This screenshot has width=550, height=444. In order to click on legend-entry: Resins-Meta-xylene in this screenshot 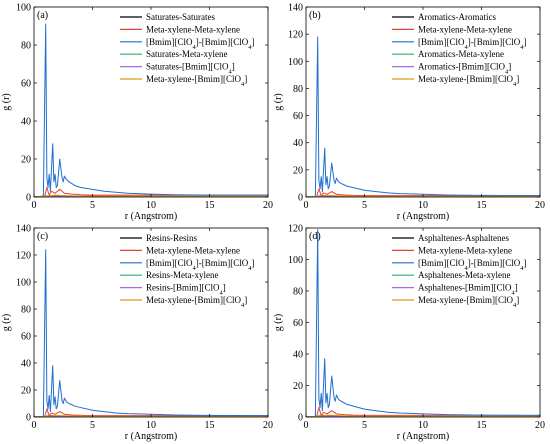, I will do `click(182, 275)`.